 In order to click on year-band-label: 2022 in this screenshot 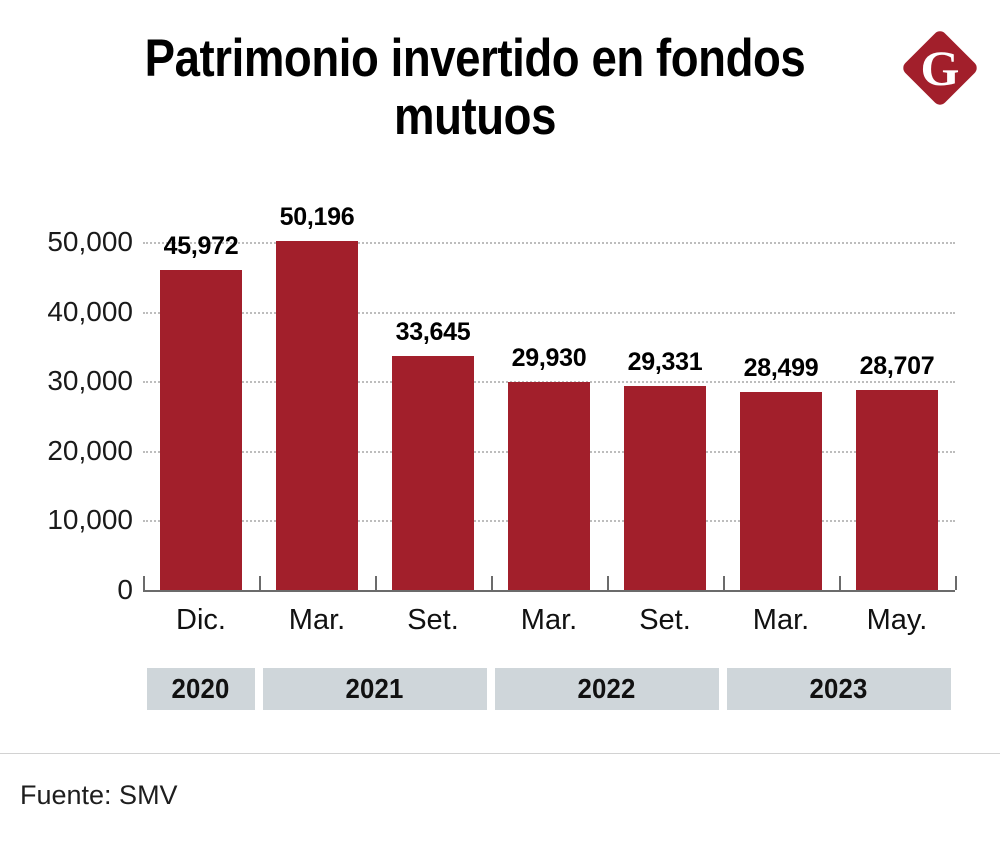, I will do `click(607, 688)`.